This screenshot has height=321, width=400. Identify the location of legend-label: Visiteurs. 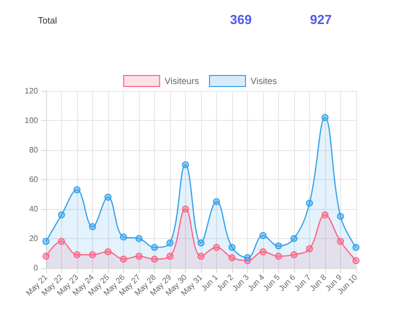
(182, 81).